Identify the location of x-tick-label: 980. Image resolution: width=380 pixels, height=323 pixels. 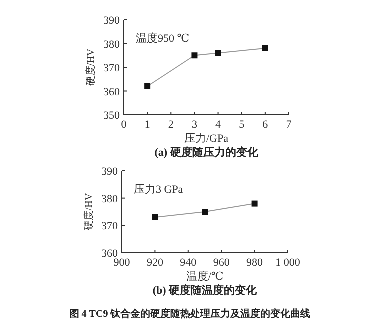
(255, 263).